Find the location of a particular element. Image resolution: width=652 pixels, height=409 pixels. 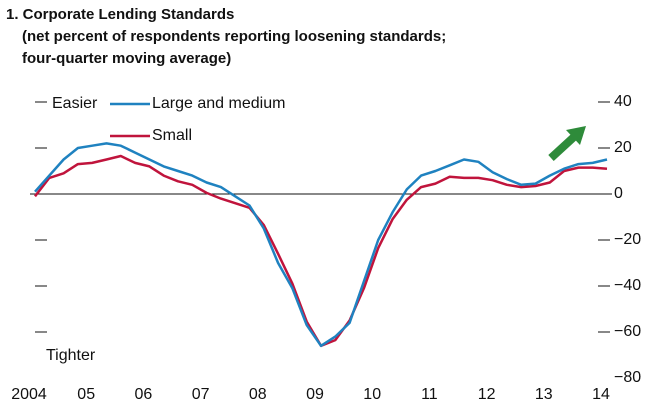

x-tick-label: 14 is located at coordinates (601, 394).